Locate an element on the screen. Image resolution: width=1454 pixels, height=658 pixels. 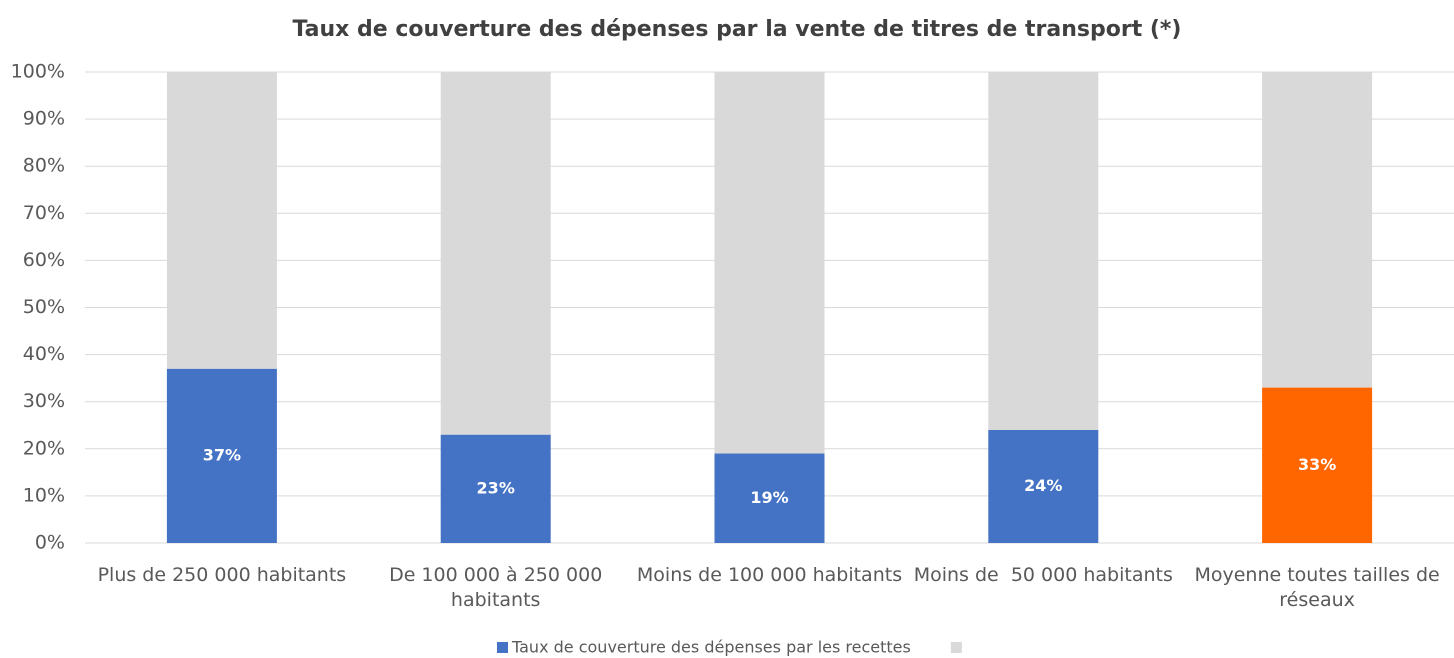
y-tick-label: 100% is located at coordinates (38, 72).